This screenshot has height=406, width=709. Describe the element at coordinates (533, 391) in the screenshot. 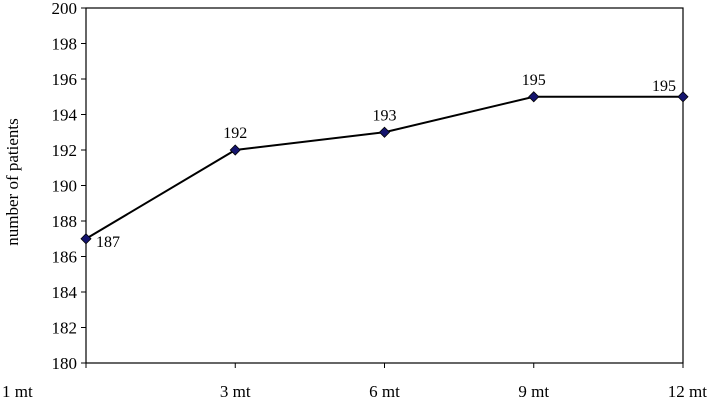

I see `x-tick-label: 9 mt` at that location.